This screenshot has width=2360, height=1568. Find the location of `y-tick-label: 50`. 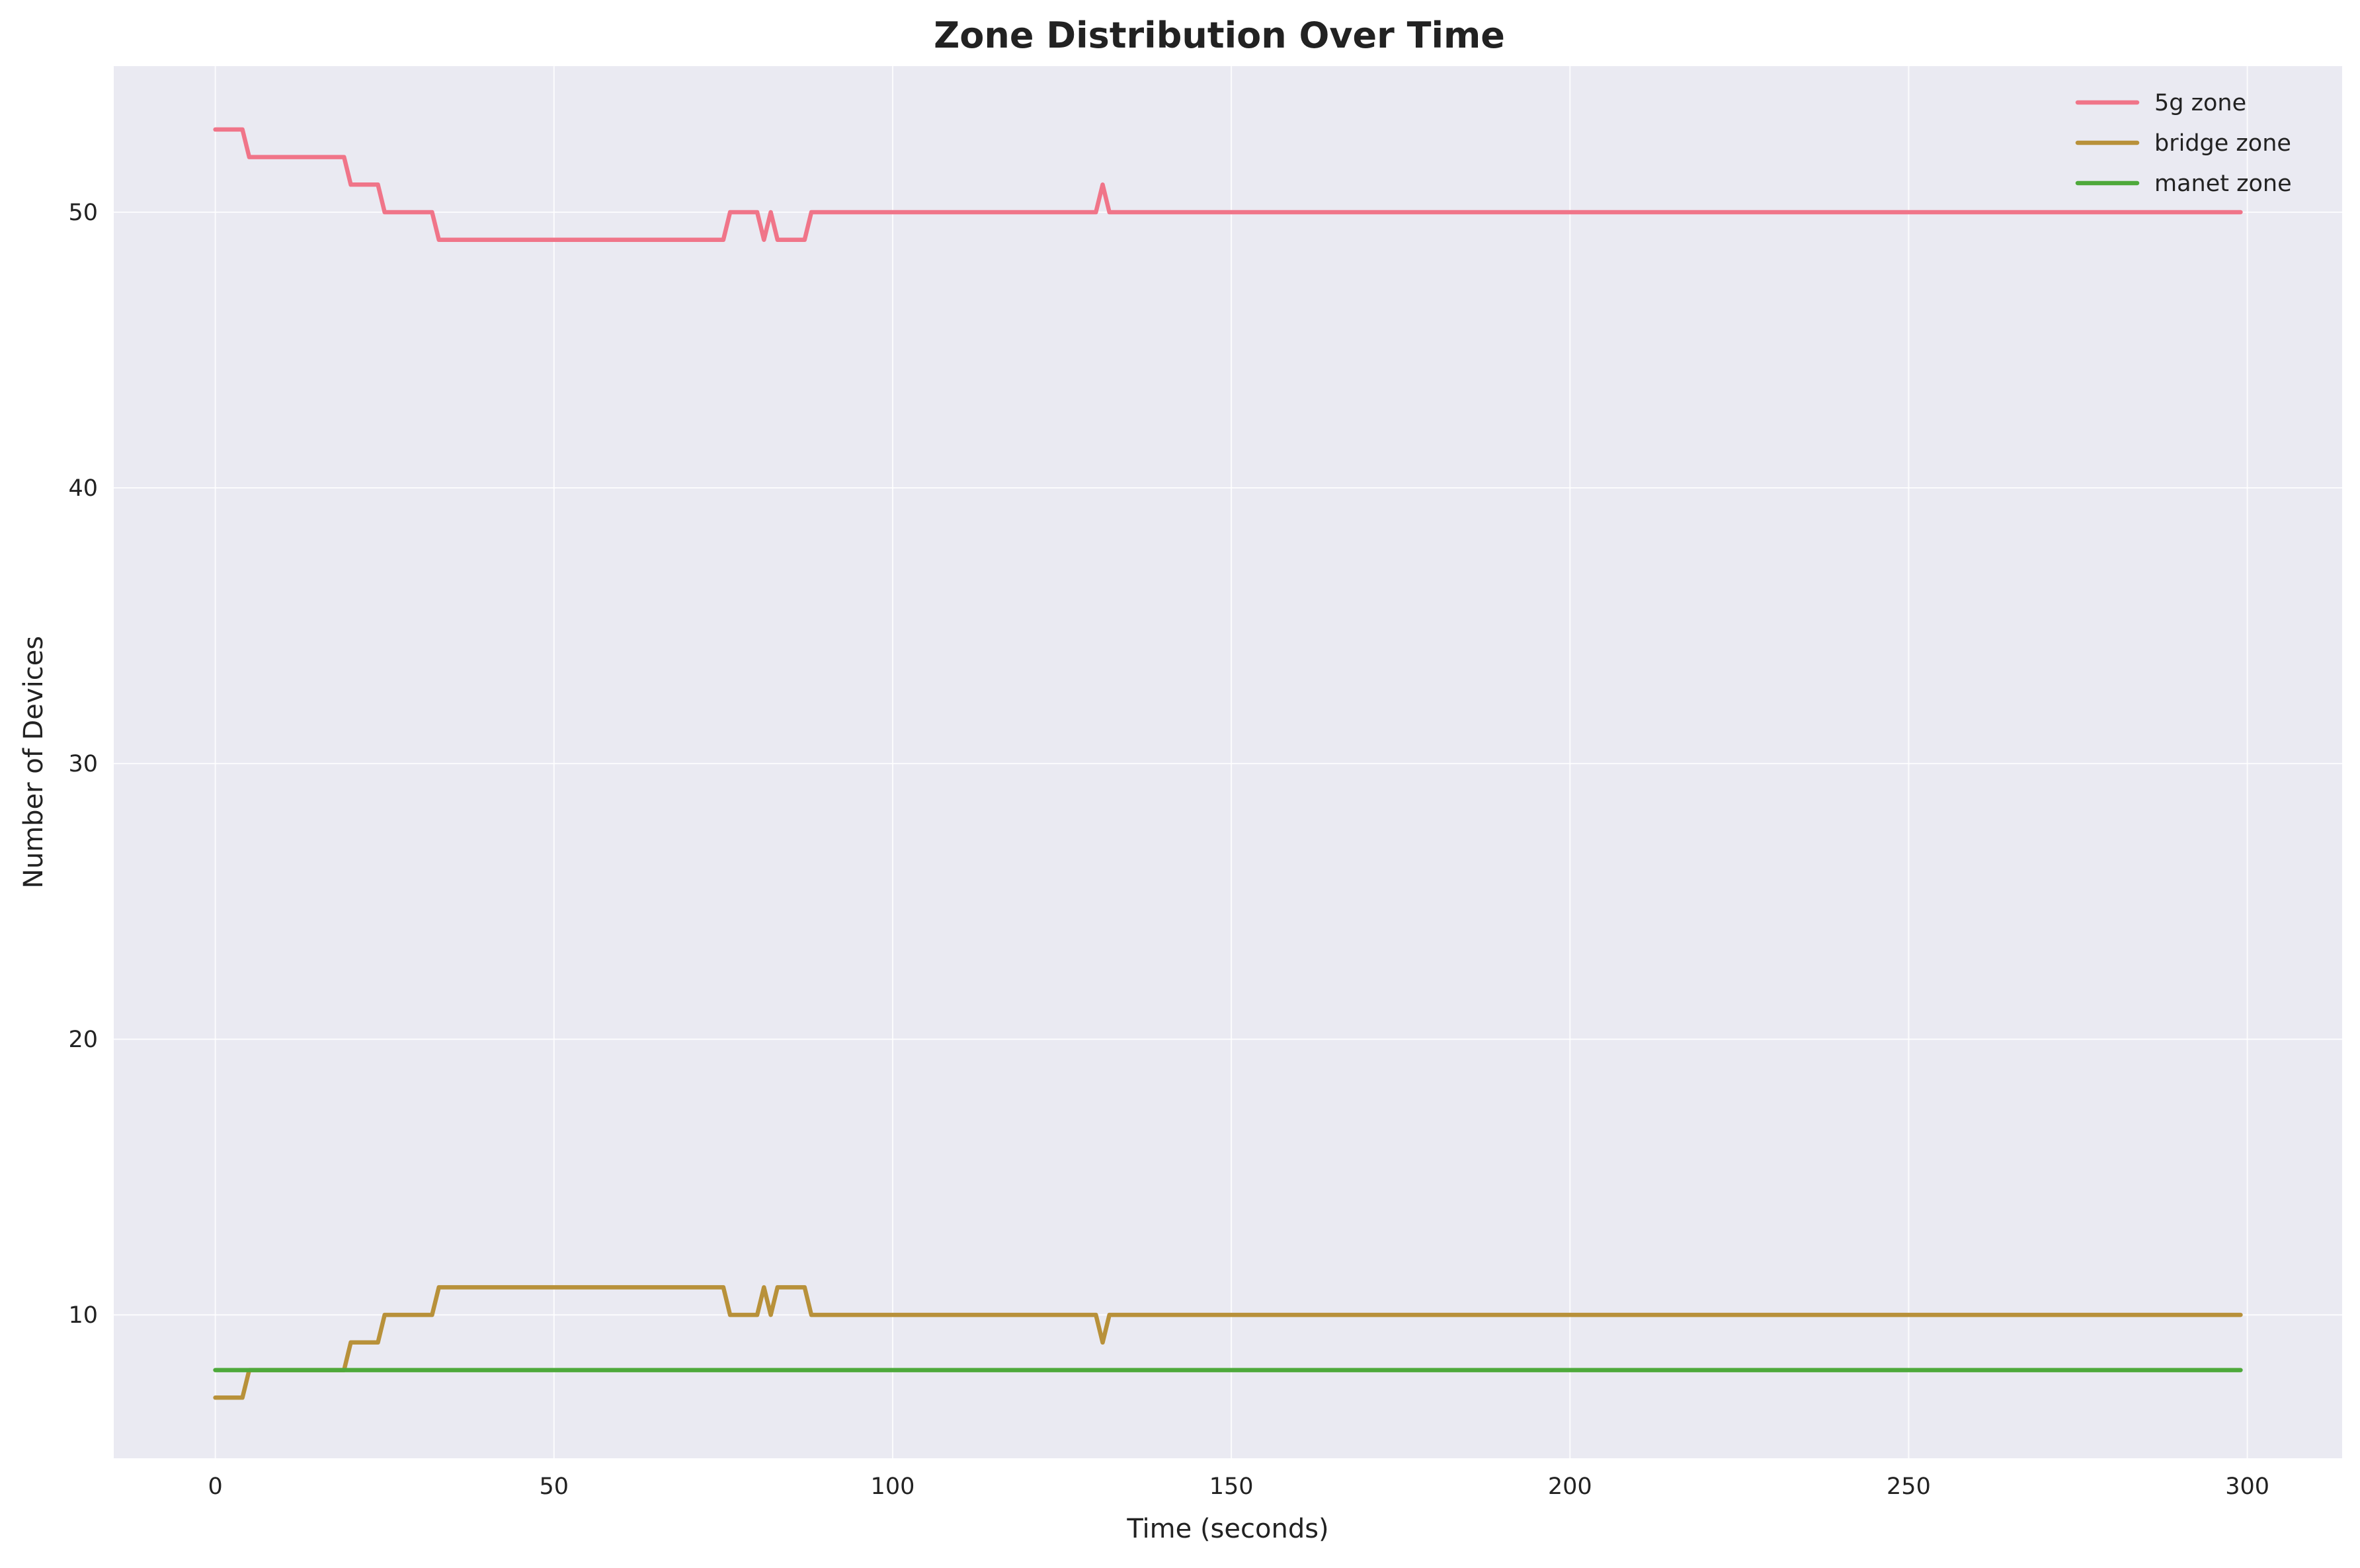

y-tick-label: 50 is located at coordinates (83, 213).